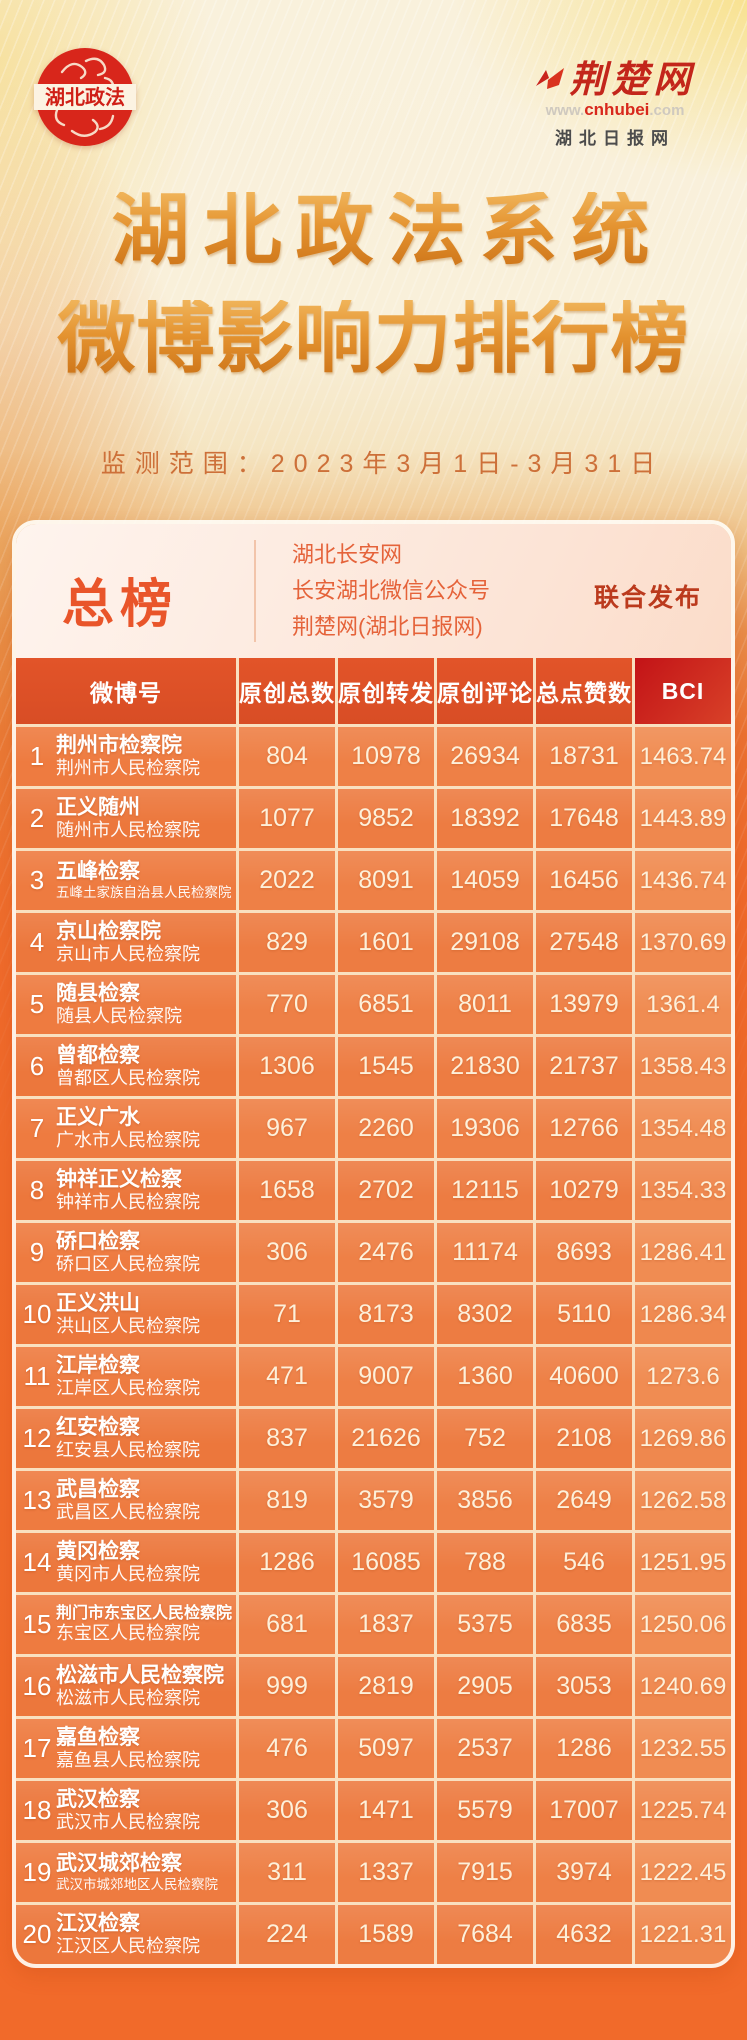  Describe the element at coordinates (287, 942) in the screenshot. I see `original-total-cell: 829` at that location.